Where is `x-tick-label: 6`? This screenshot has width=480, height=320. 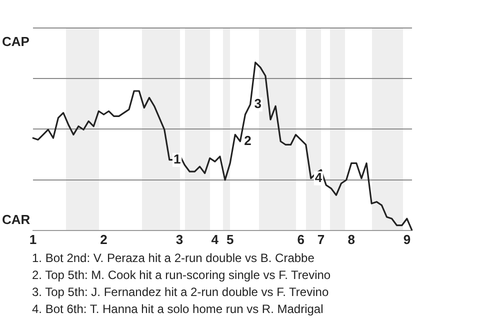
x-tick-label: 6 is located at coordinates (300, 239).